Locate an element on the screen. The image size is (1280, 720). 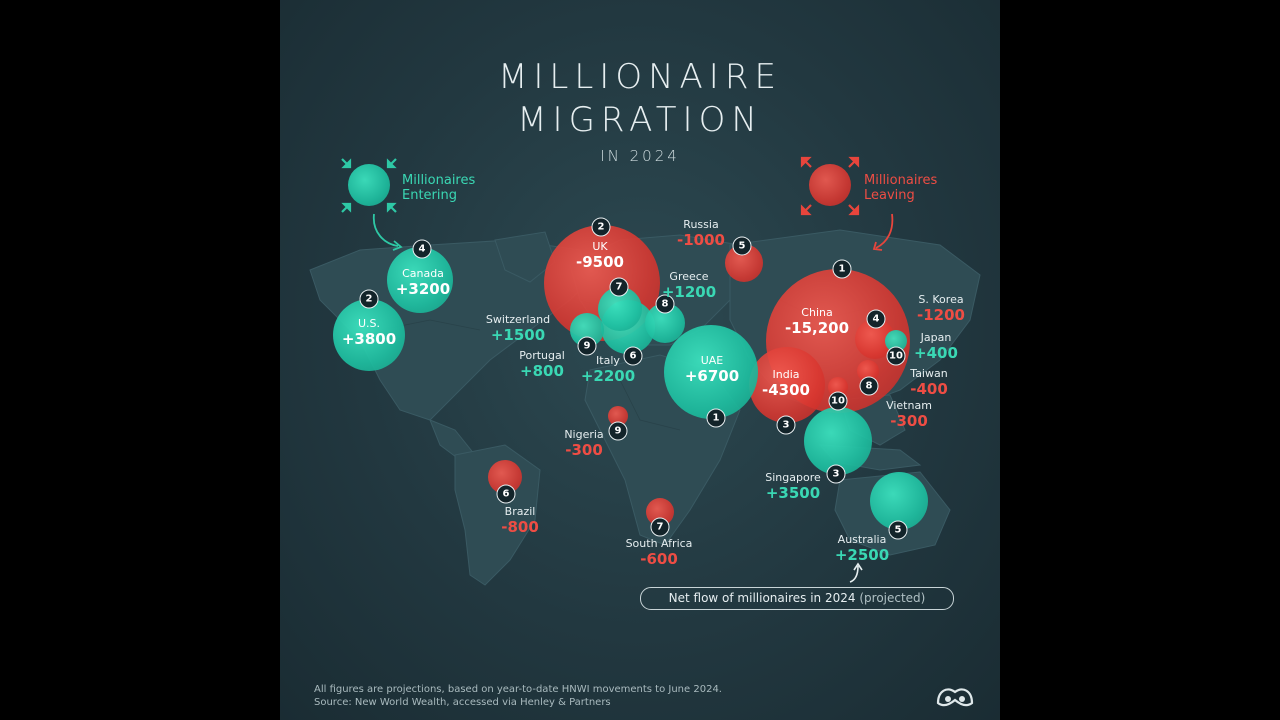
label-china: China -15,200 is located at coordinates (817, 321).